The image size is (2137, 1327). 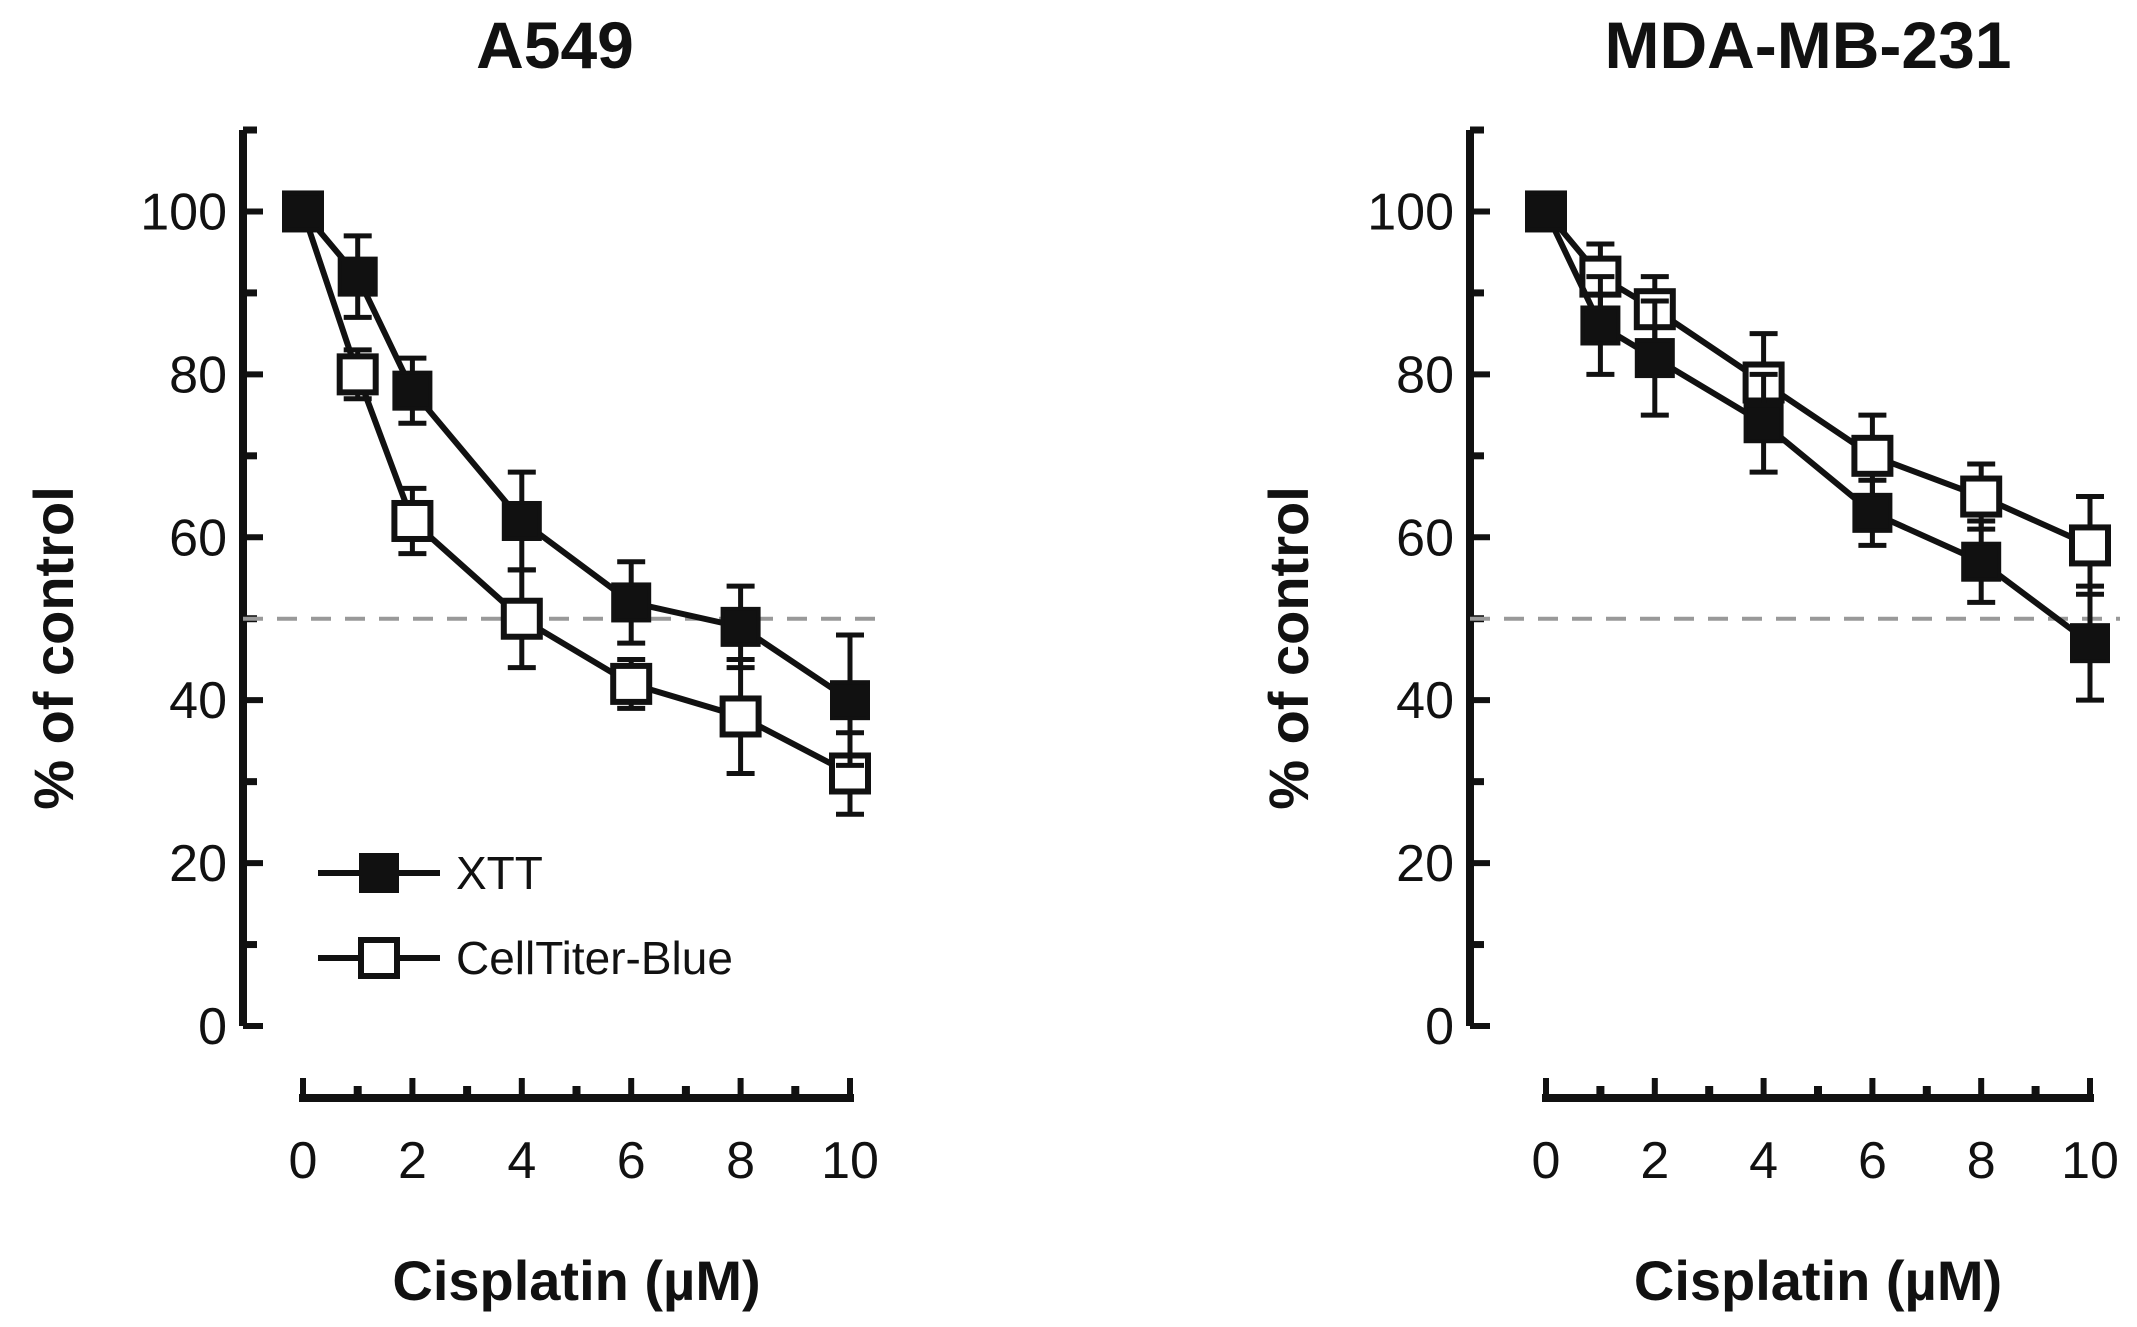 I want to click on legend-marker-open, so click(x=379, y=958).